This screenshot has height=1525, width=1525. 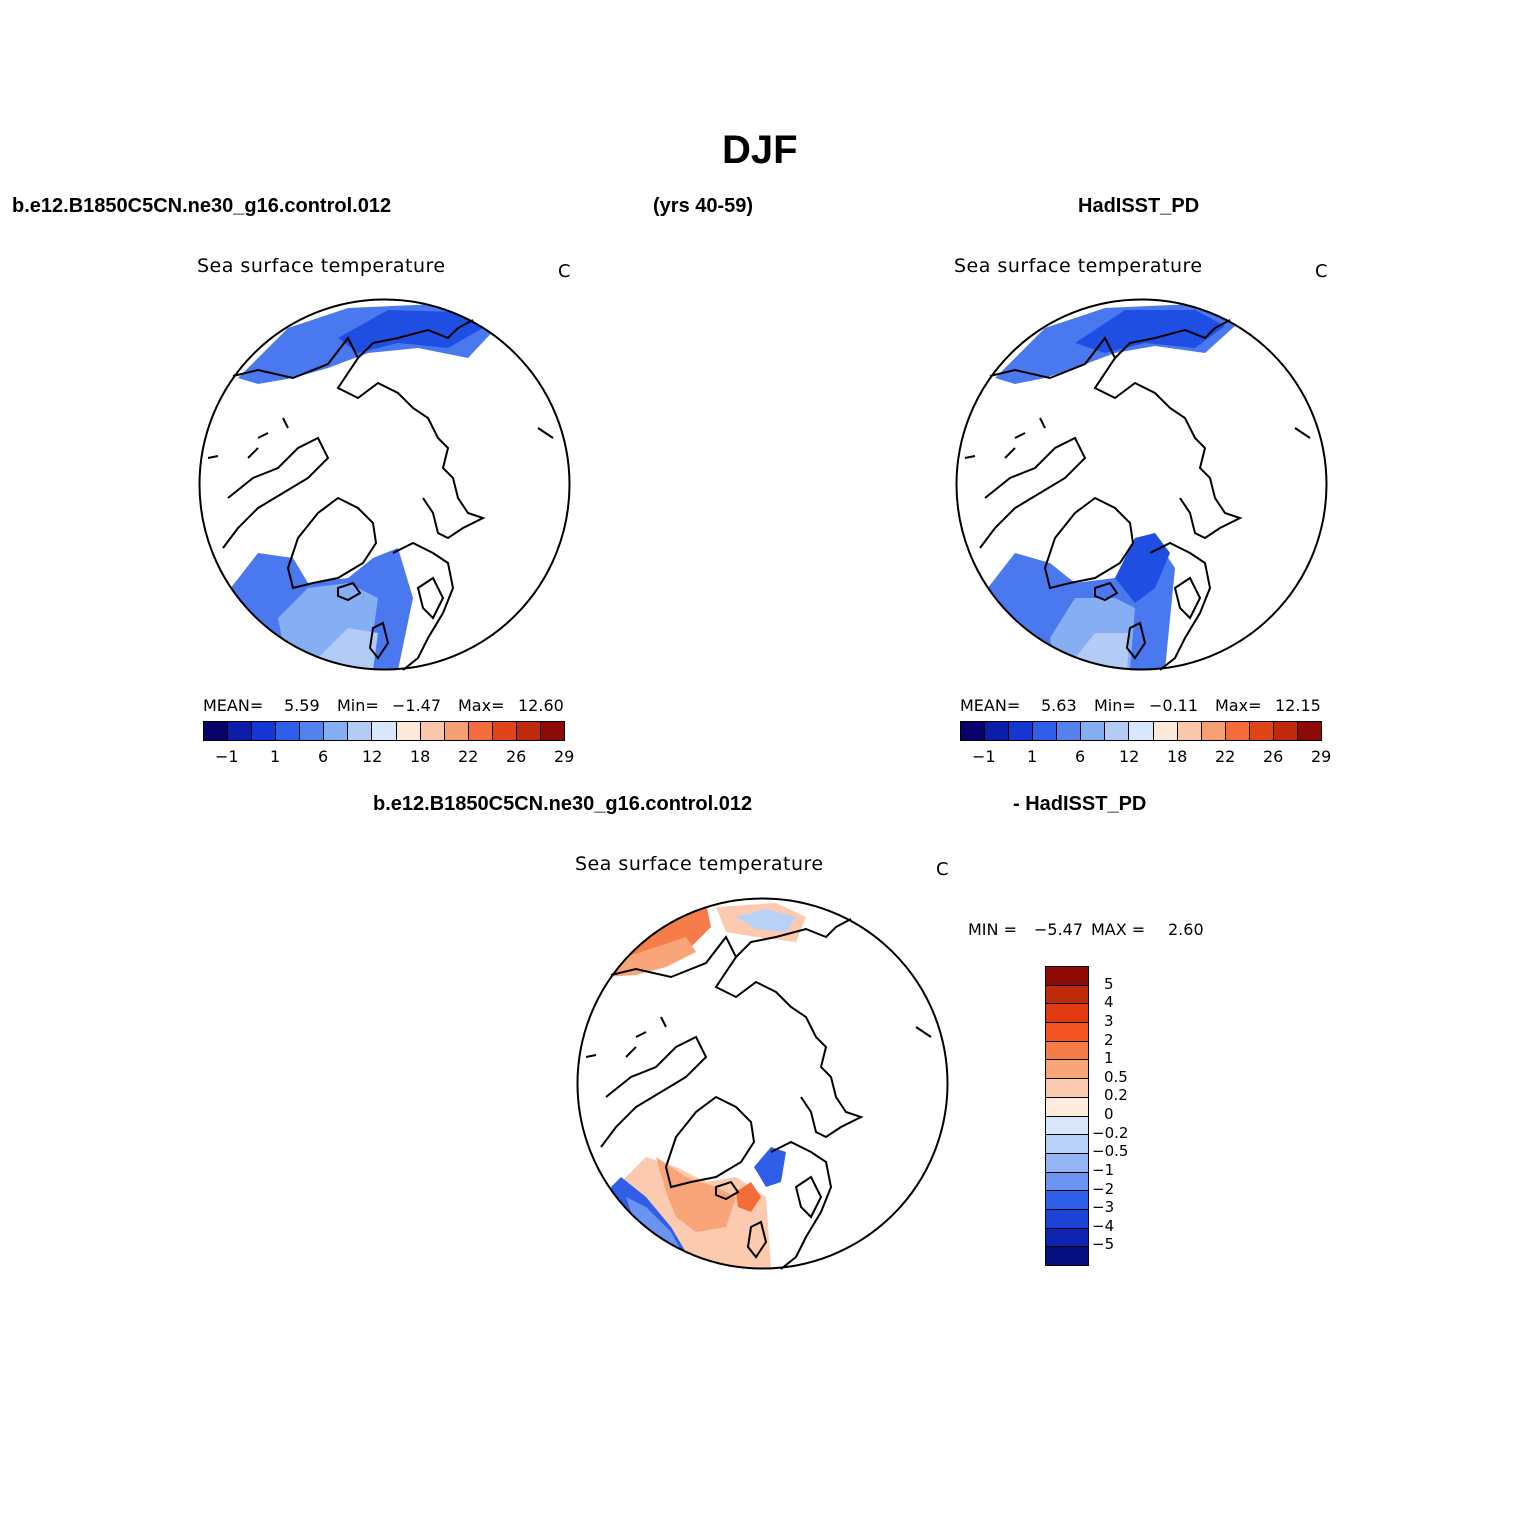 I want to click on diff-coastline-scandinavia, so click(x=808, y=1197).